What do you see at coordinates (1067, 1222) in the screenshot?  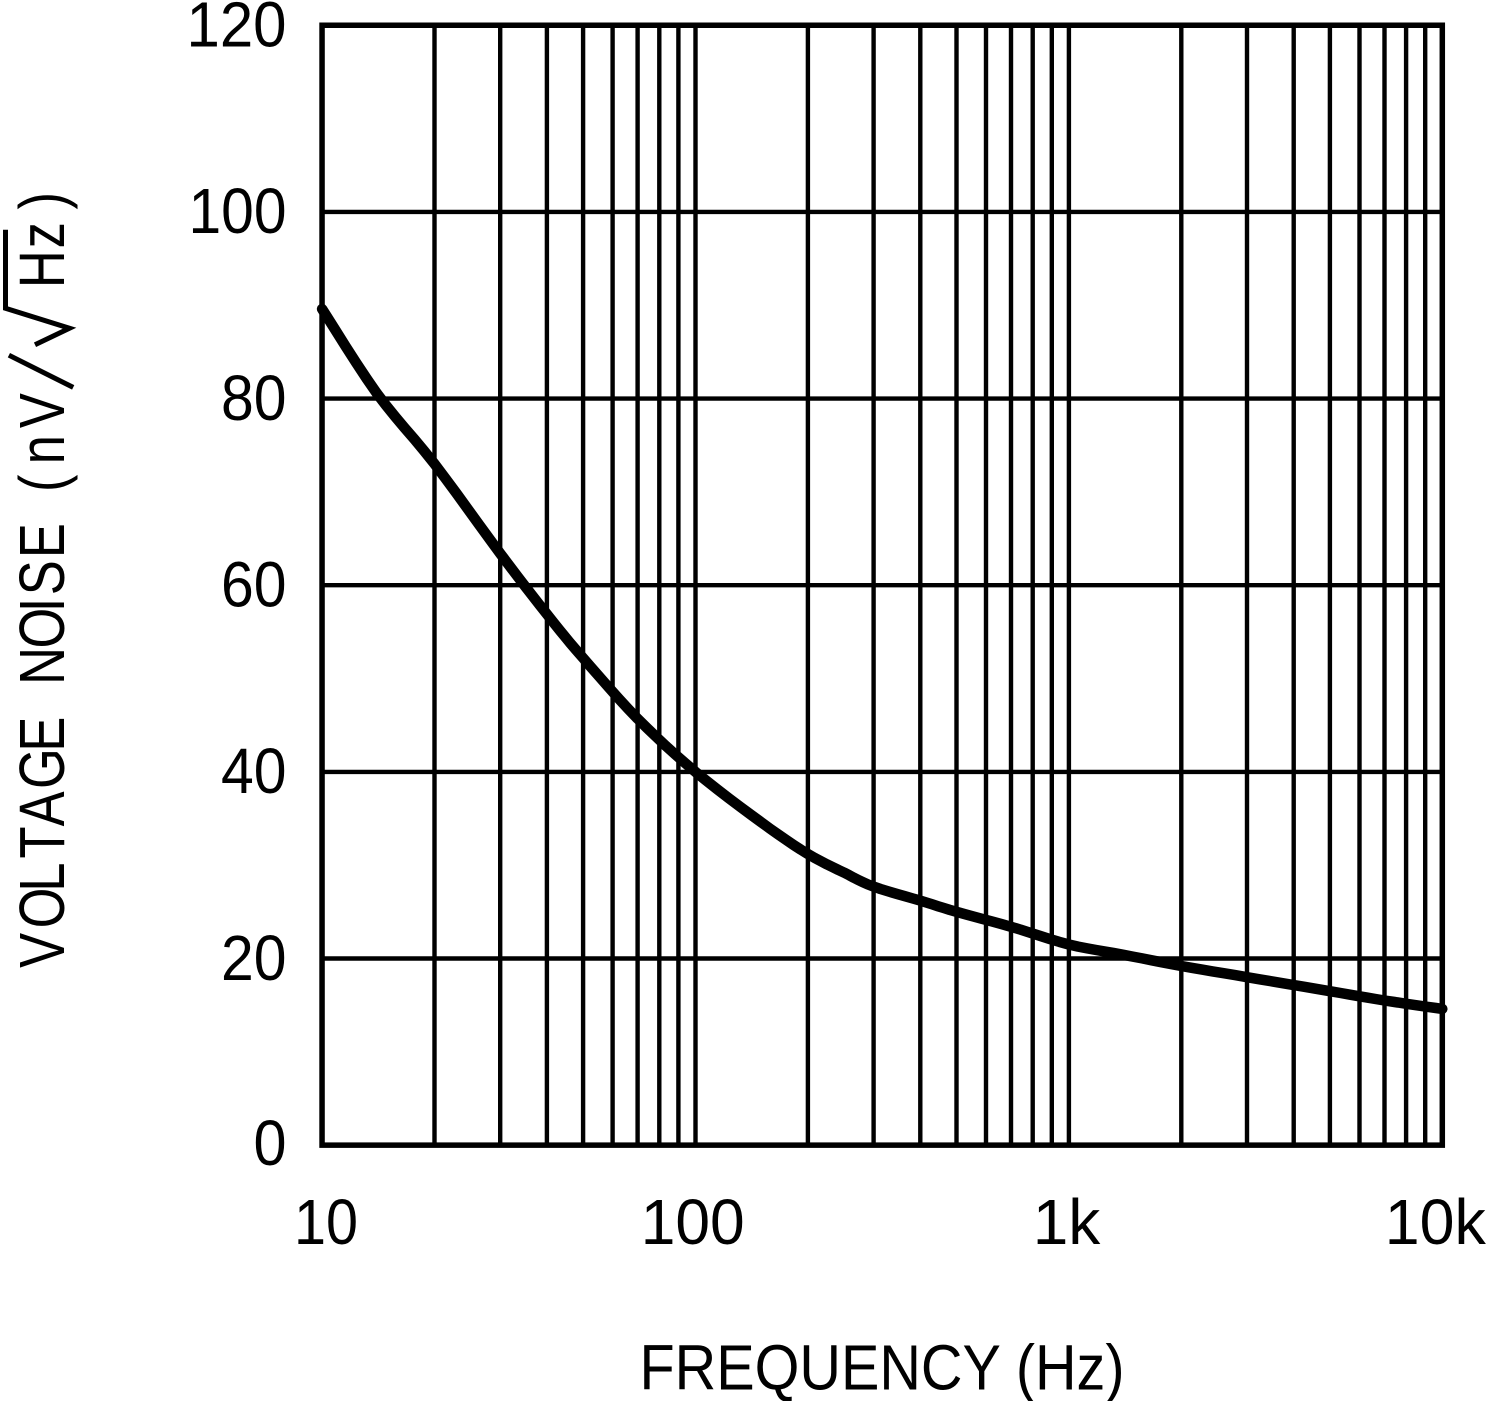 I see `svg-text: 1k` at bounding box center [1067, 1222].